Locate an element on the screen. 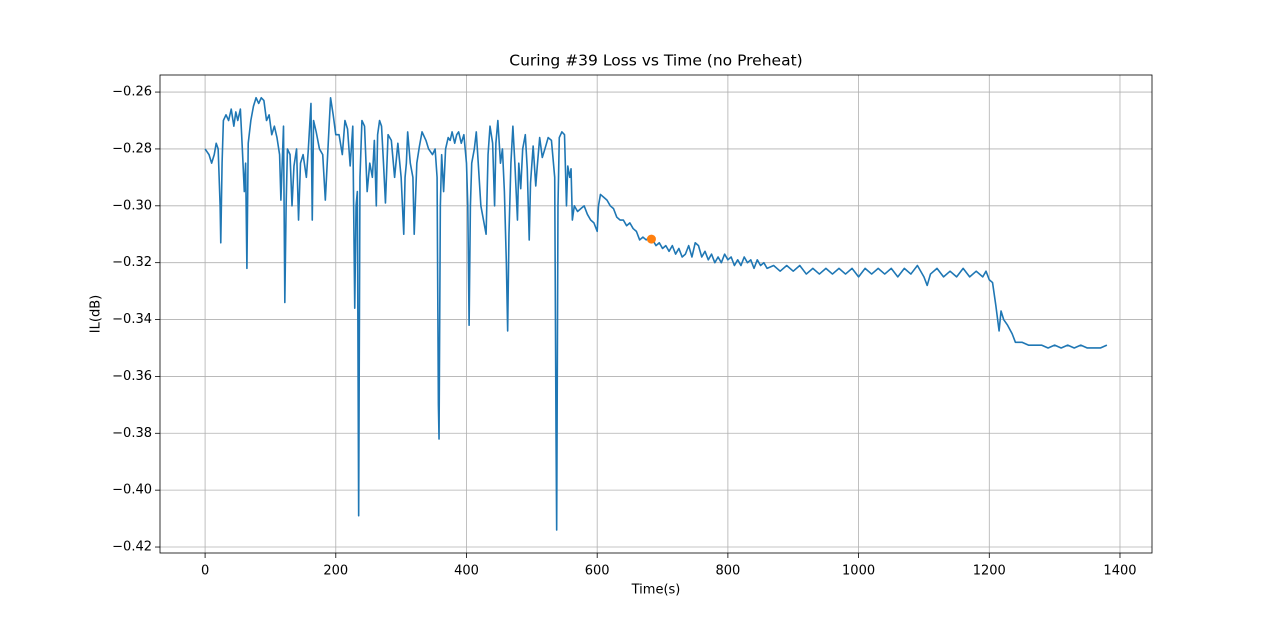 The image size is (1280, 623). x-tick-label: 200 is located at coordinates (335, 571).